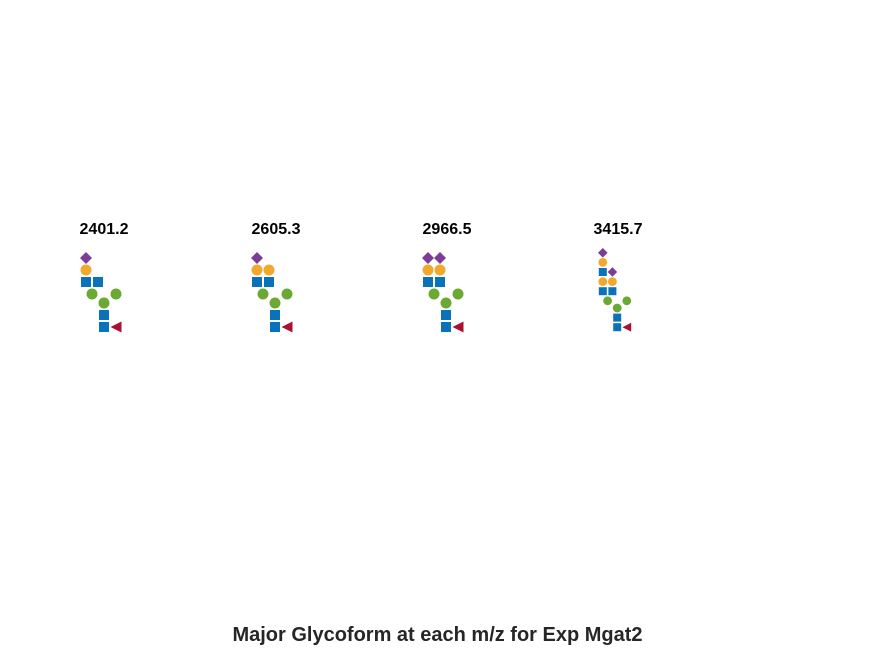  I want to click on glycoform-structure: 2966.5, so click(447, 277).